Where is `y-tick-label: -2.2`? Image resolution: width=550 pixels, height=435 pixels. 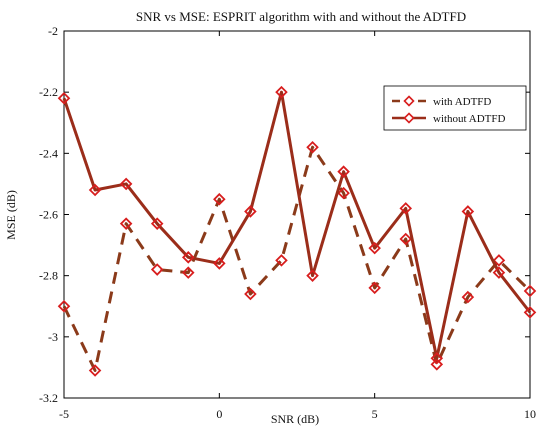 y-tick-label: -2.2 is located at coordinates (48, 92).